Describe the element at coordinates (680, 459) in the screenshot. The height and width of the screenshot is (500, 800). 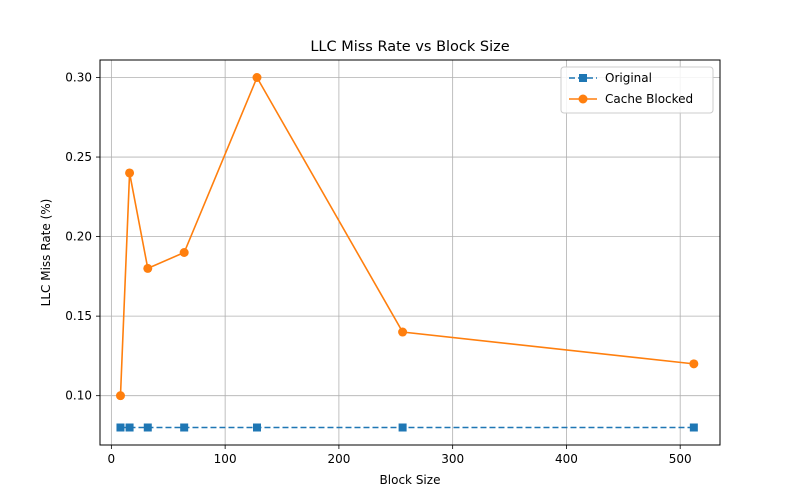
I see `x-tick-label: 500` at that location.